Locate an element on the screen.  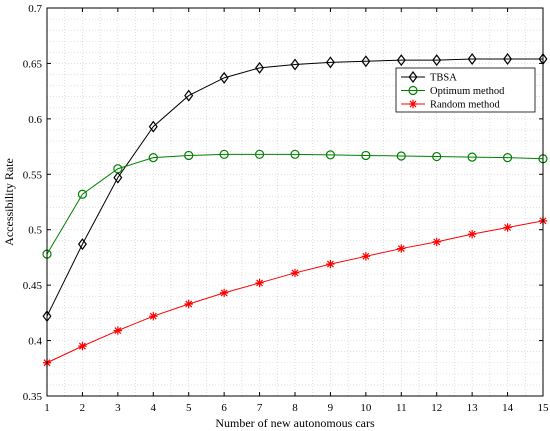
x-tick-label: 12 is located at coordinates (436, 408).